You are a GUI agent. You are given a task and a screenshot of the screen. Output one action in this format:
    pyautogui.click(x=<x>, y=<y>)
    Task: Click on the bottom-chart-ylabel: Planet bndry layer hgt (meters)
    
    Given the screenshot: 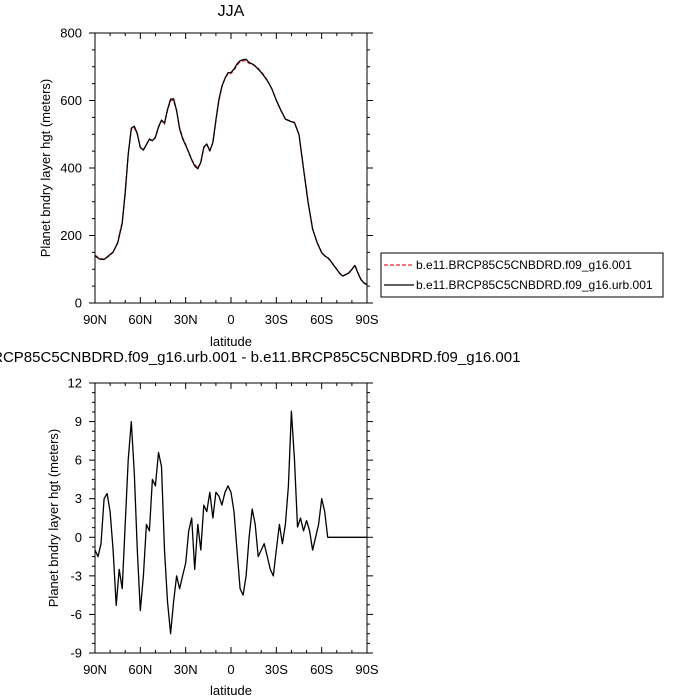 What is the action you would take?
    pyautogui.click(x=53, y=518)
    